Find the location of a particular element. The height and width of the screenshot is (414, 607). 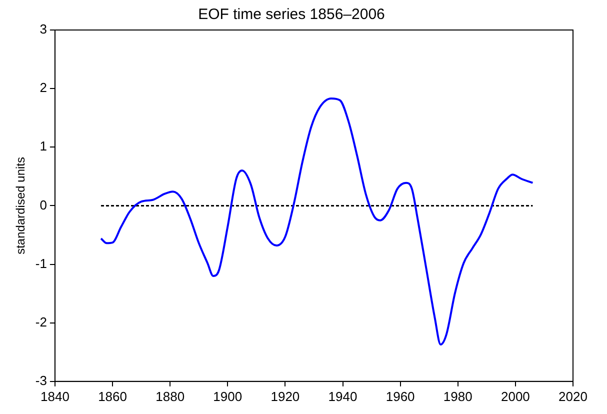

x-tick-label: 1860 is located at coordinates (112, 396).